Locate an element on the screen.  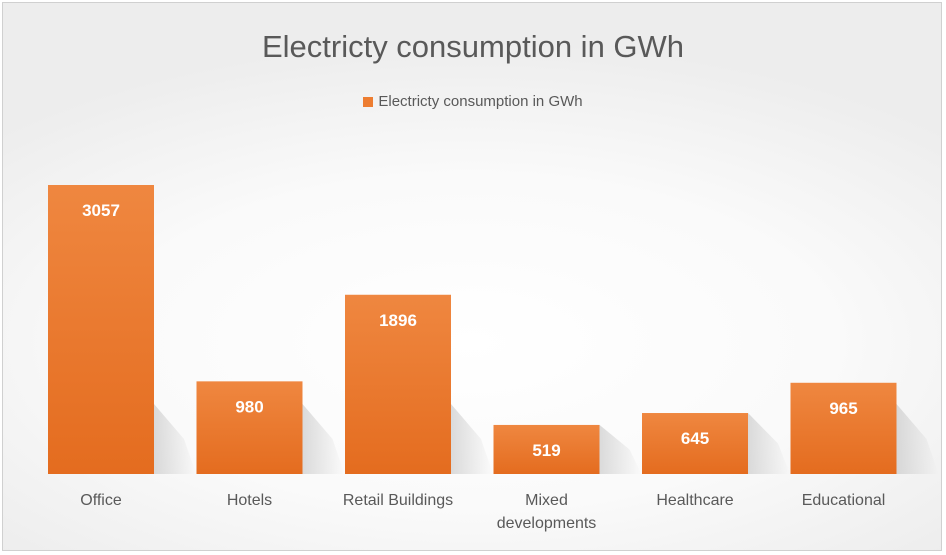
legend-label: Electricty consumption in GWh is located at coordinates (480, 101).